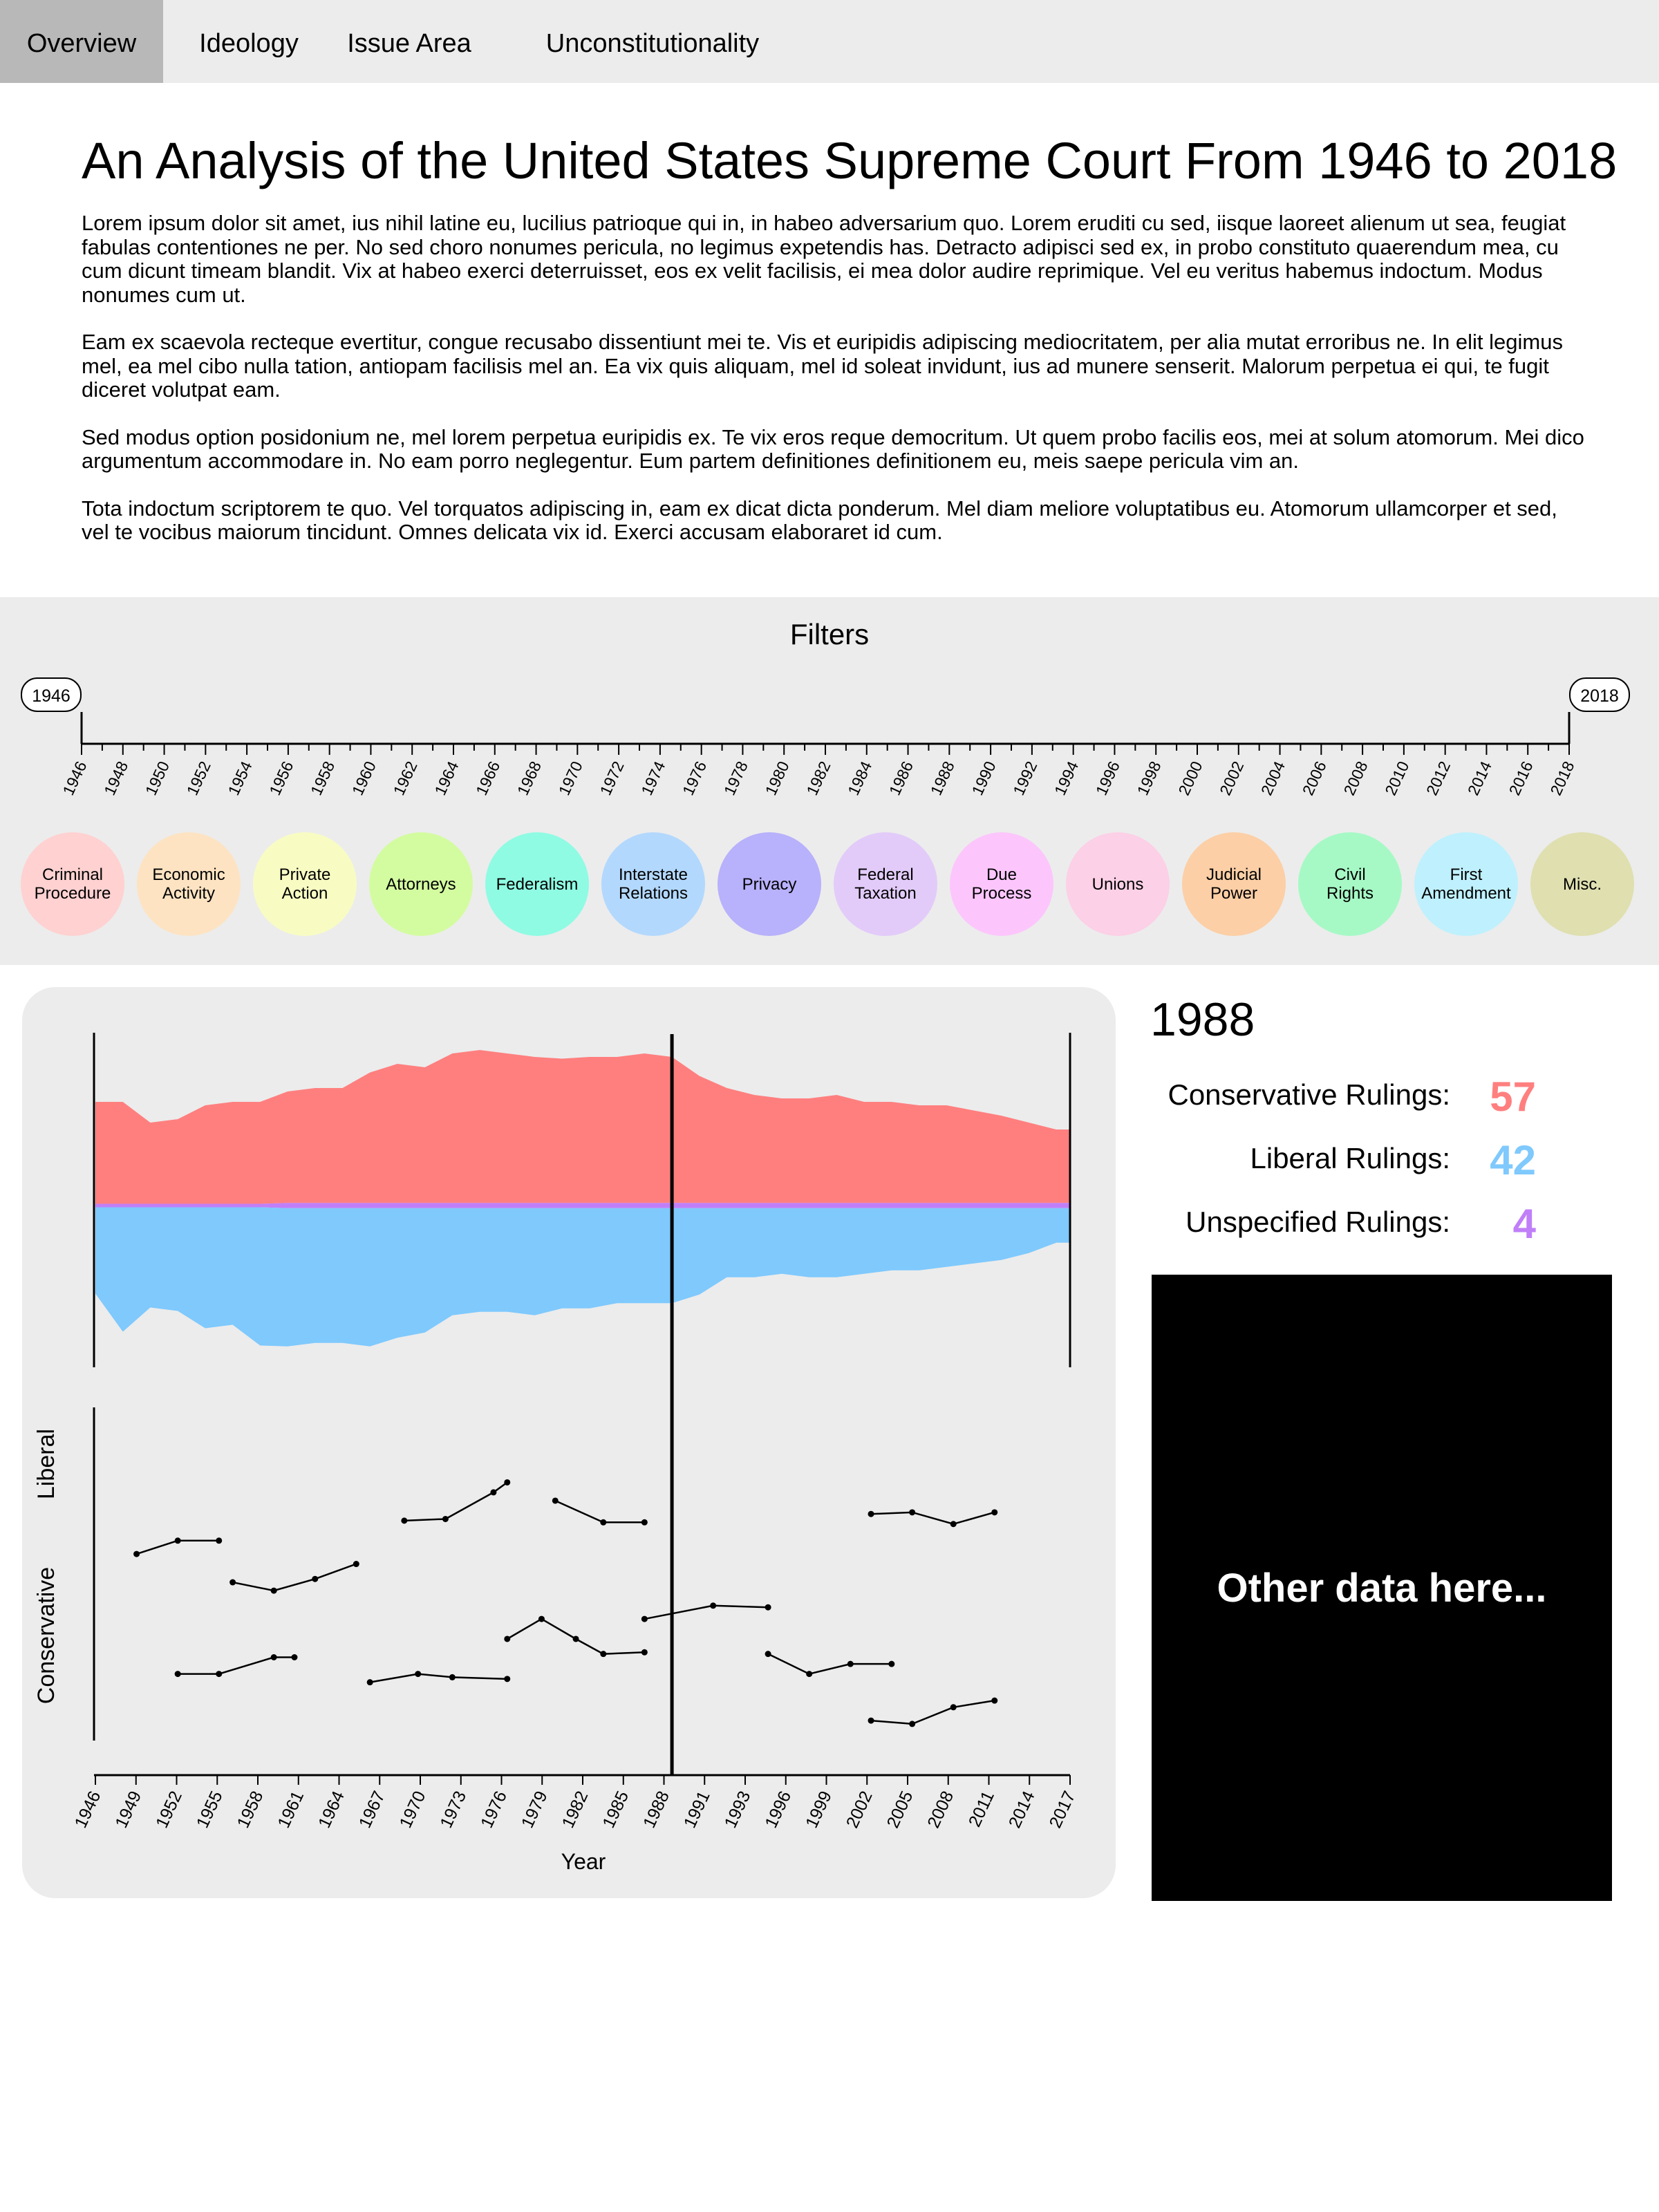  Describe the element at coordinates (74, 778) in the screenshot. I see `timeline-tick-label: 1946` at that location.